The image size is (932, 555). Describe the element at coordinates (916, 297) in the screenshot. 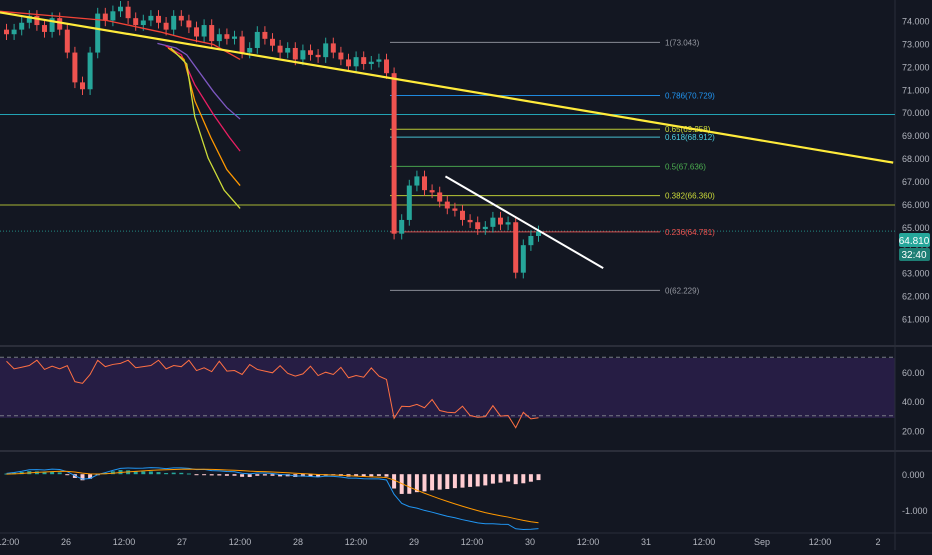

I see `price-tick-label: 62.000` at that location.